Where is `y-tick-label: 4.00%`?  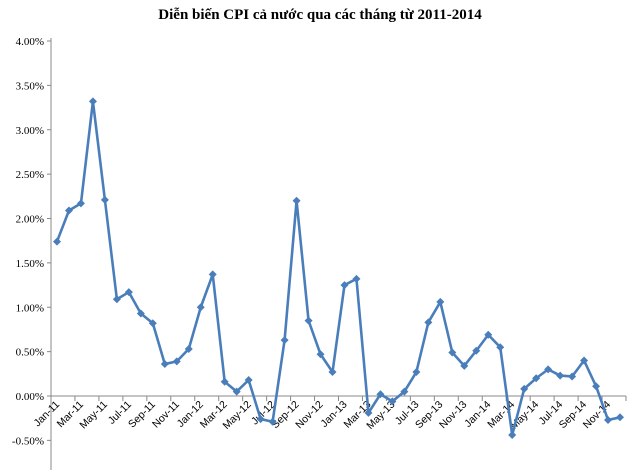
y-tick-label: 4.00% is located at coordinates (30, 42).